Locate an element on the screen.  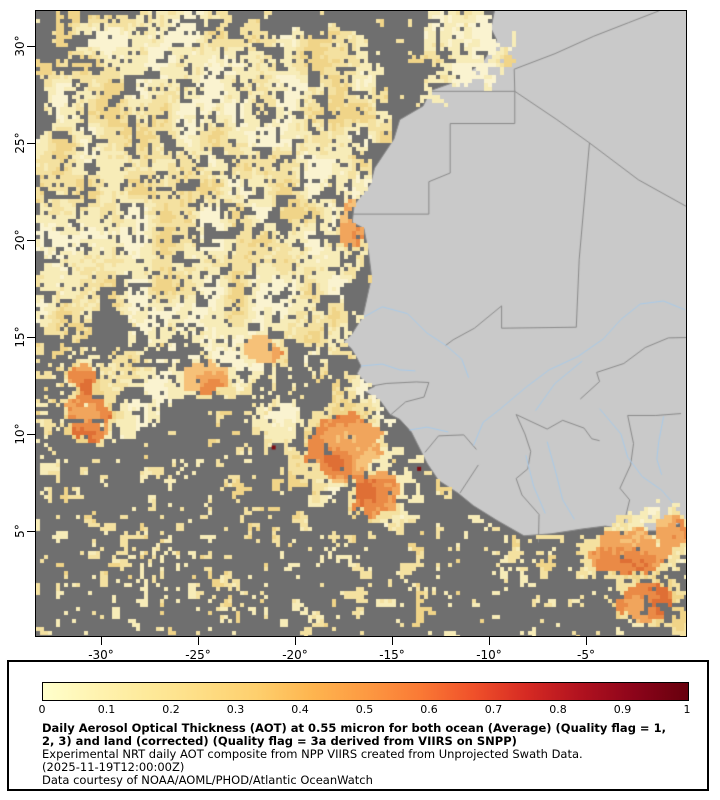
x-axis-label: -20° is located at coordinates (295, 655).